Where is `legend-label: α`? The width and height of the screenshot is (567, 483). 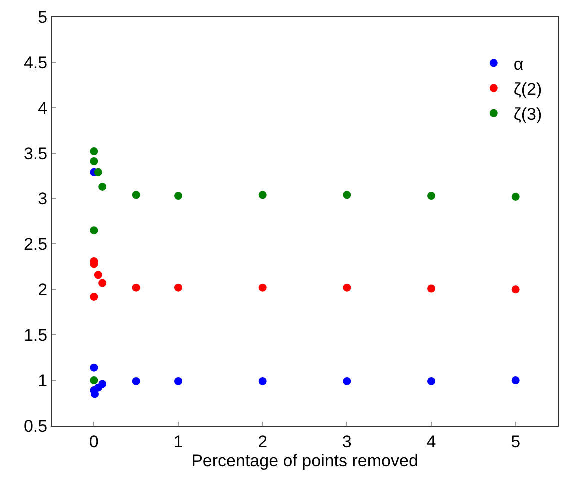
legend-label: α is located at coordinates (519, 64).